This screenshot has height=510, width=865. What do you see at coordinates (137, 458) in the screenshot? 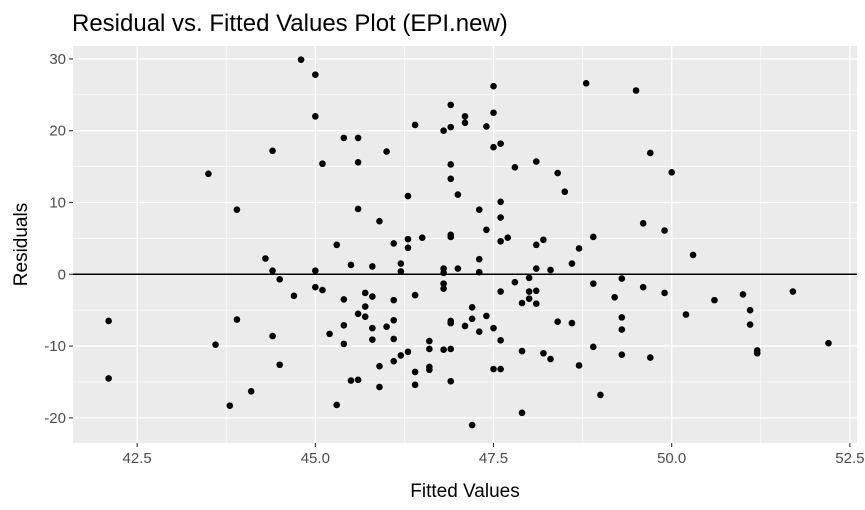
I see `x-tick-label: 42.5` at bounding box center [137, 458].